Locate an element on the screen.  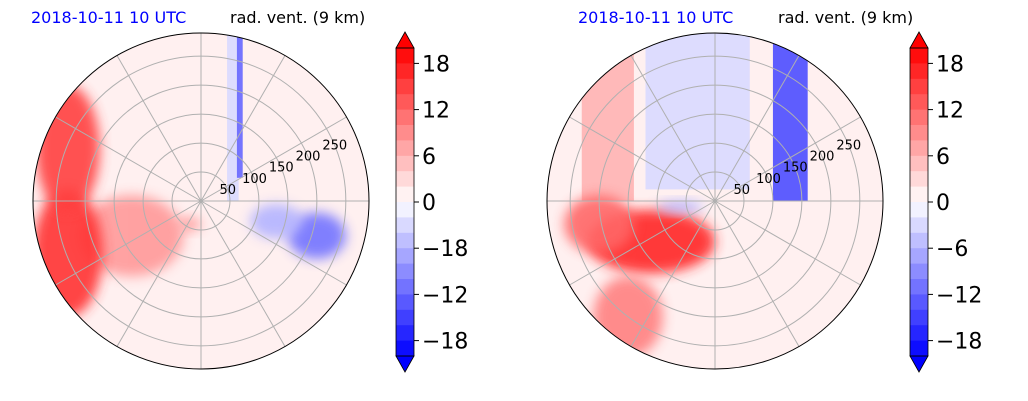
chart-title-left: rad. vent. (9 km) is located at coordinates (298, 17).